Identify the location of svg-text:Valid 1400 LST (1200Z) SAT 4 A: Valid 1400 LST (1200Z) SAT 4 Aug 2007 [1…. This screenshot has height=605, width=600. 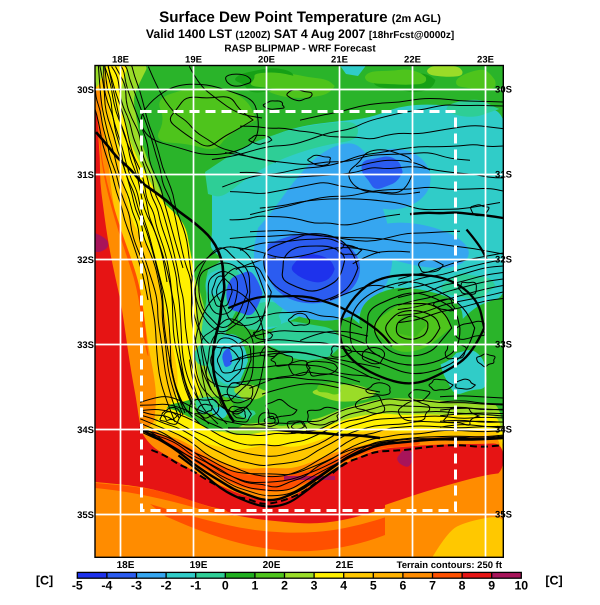
(300, 34).